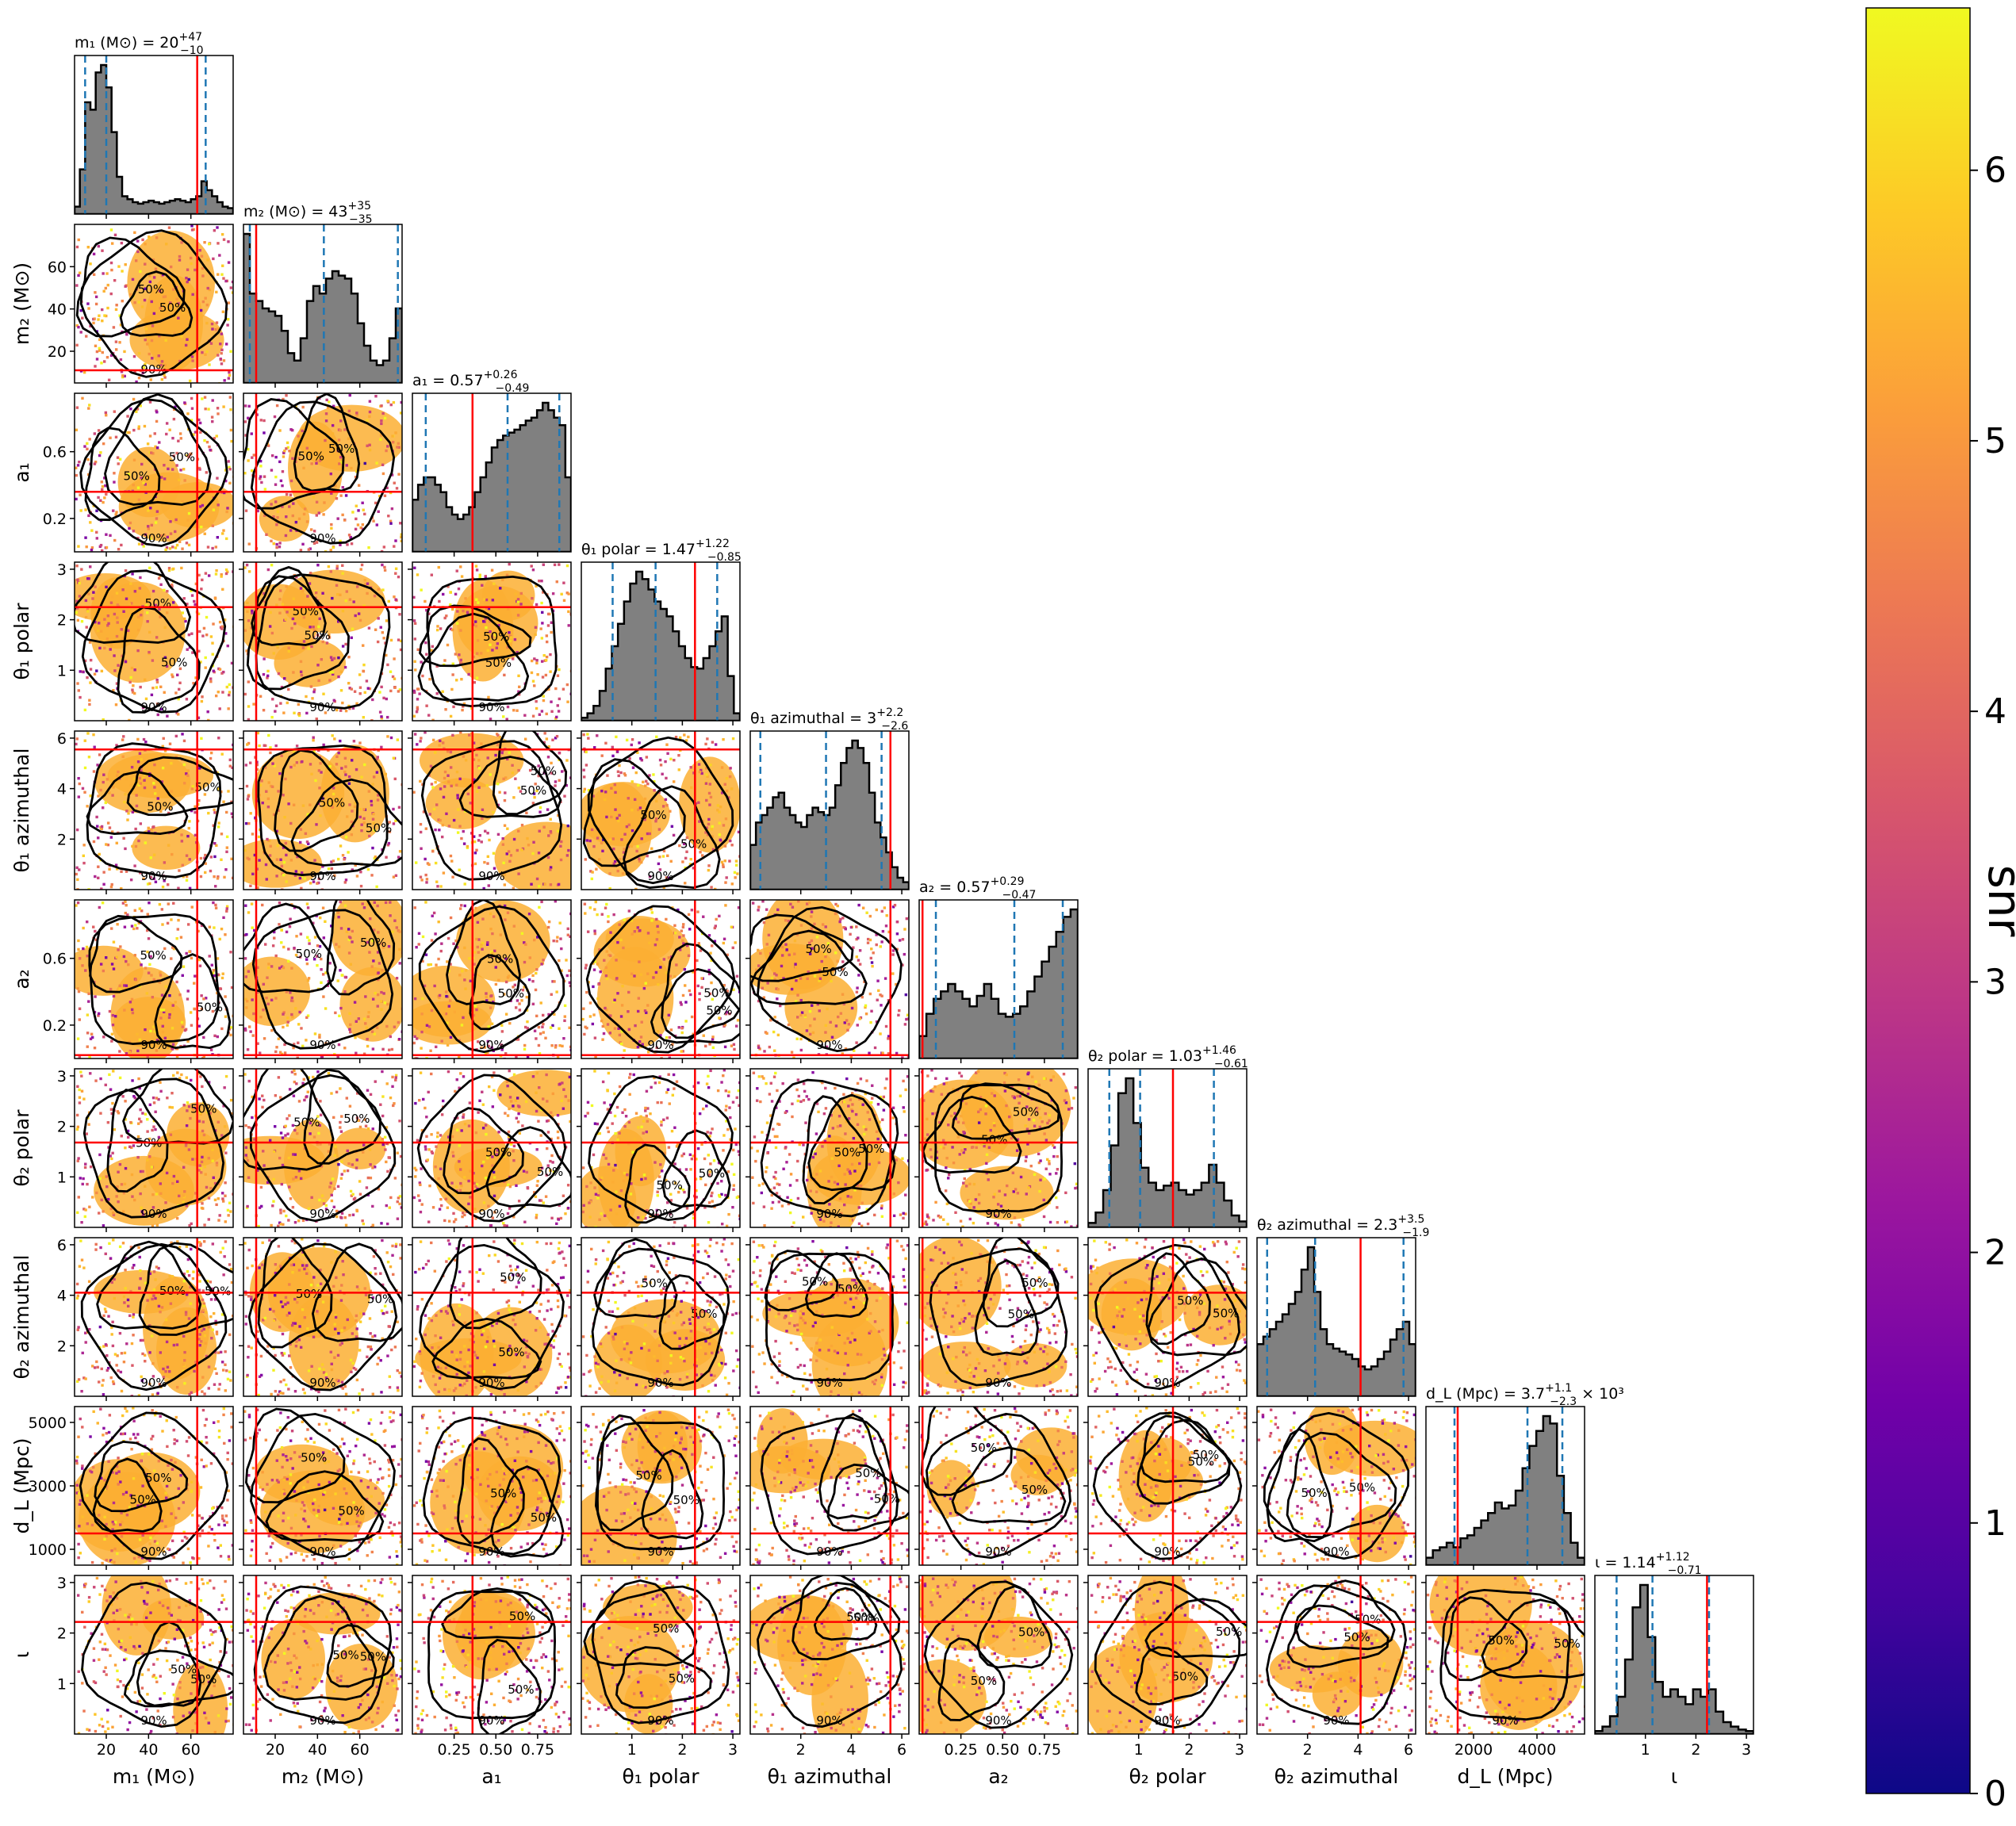 Image resolution: width=2016 pixels, height=1826 pixels. I want to click on contour-label-90: 90%, so click(491, 1045).